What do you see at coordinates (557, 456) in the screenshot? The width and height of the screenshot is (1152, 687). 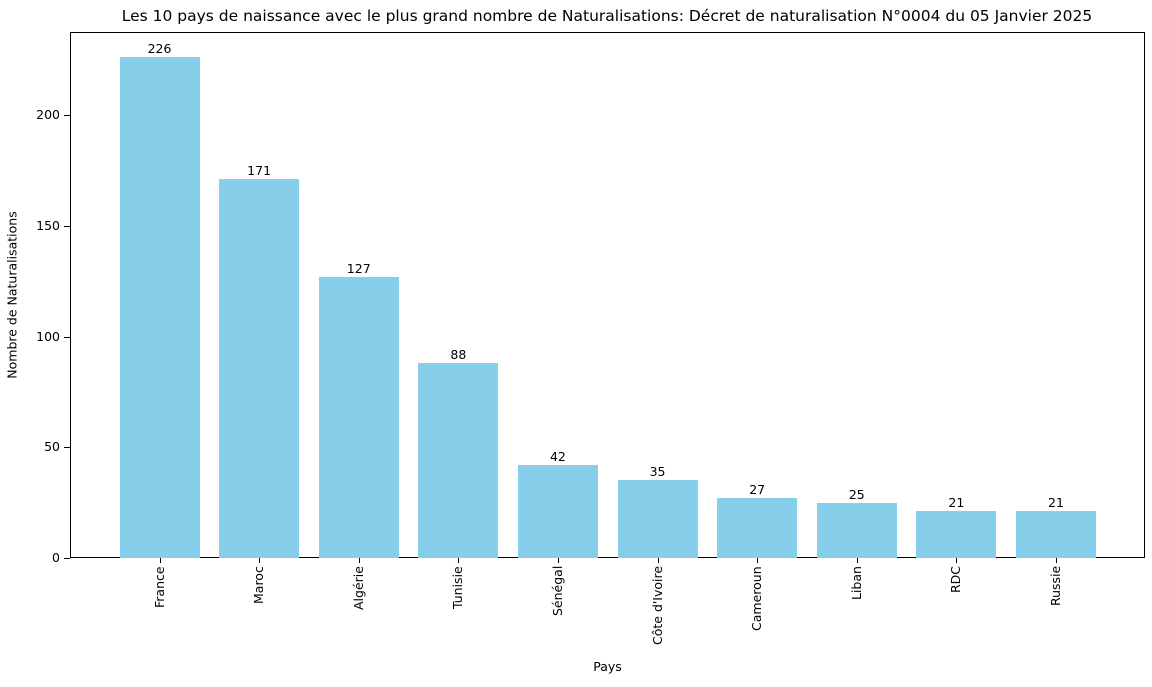 I see `bar-value-label: 42` at bounding box center [557, 456].